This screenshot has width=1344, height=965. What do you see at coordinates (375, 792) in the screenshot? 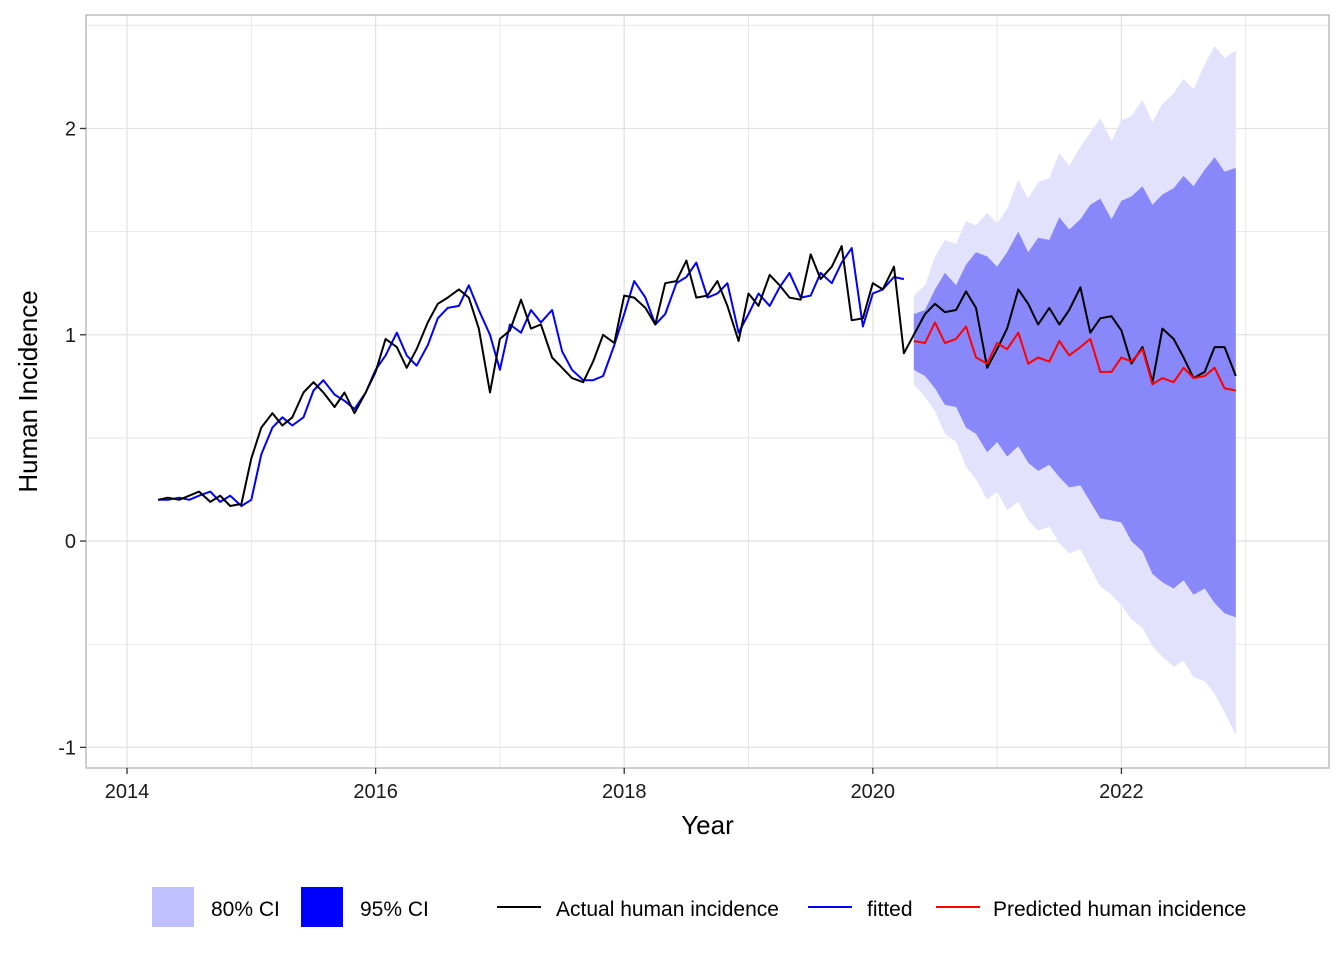
I see `x-tick-label: 2016` at bounding box center [375, 792].